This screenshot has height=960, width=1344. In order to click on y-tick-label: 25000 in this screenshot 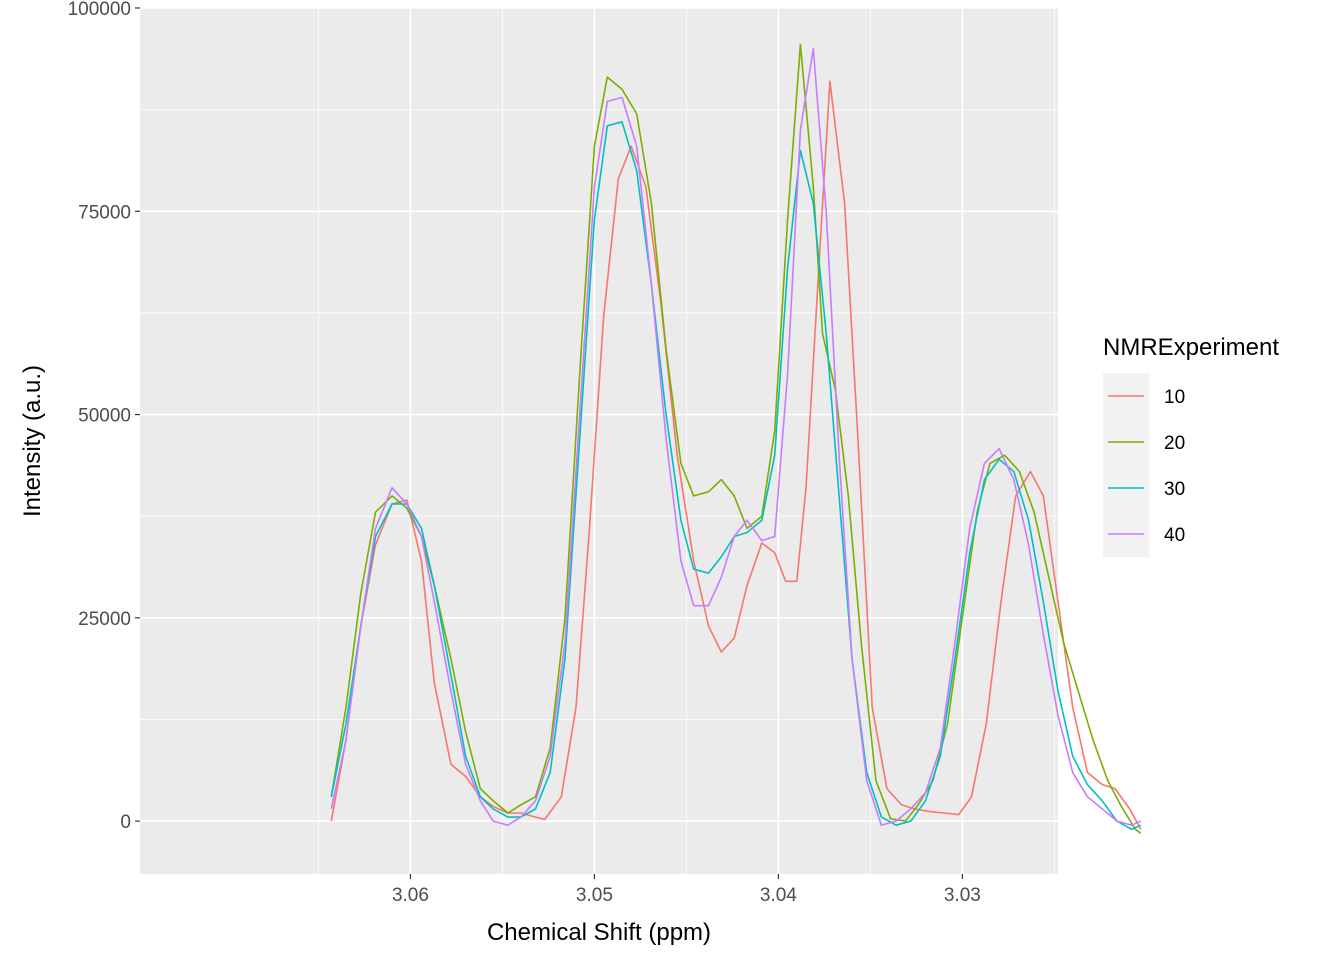, I will do `click(104, 619)`.